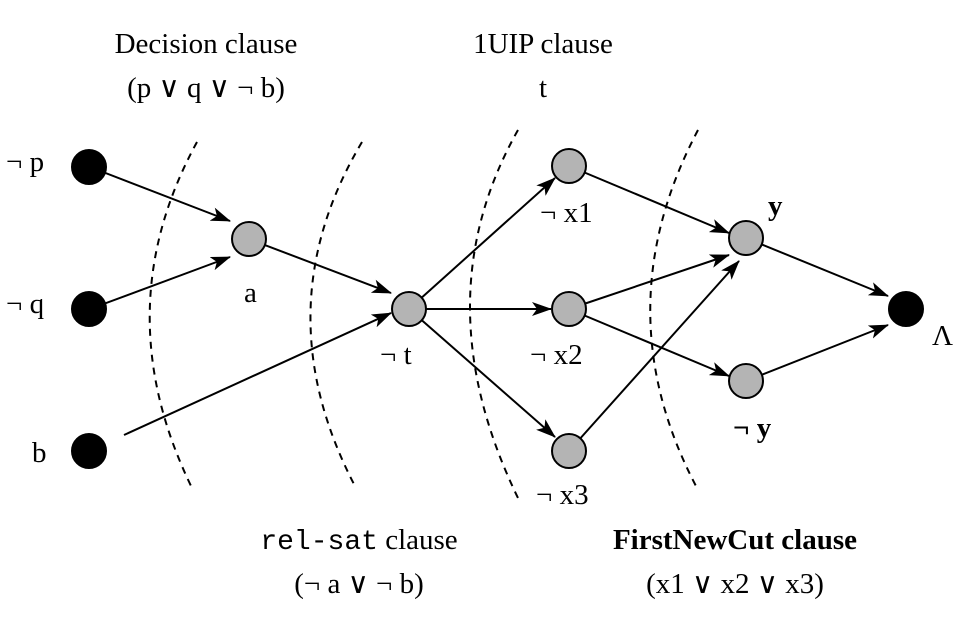 The image size is (964, 622). What do you see at coordinates (569, 309) in the screenshot?
I see `node-not-x2` at bounding box center [569, 309].